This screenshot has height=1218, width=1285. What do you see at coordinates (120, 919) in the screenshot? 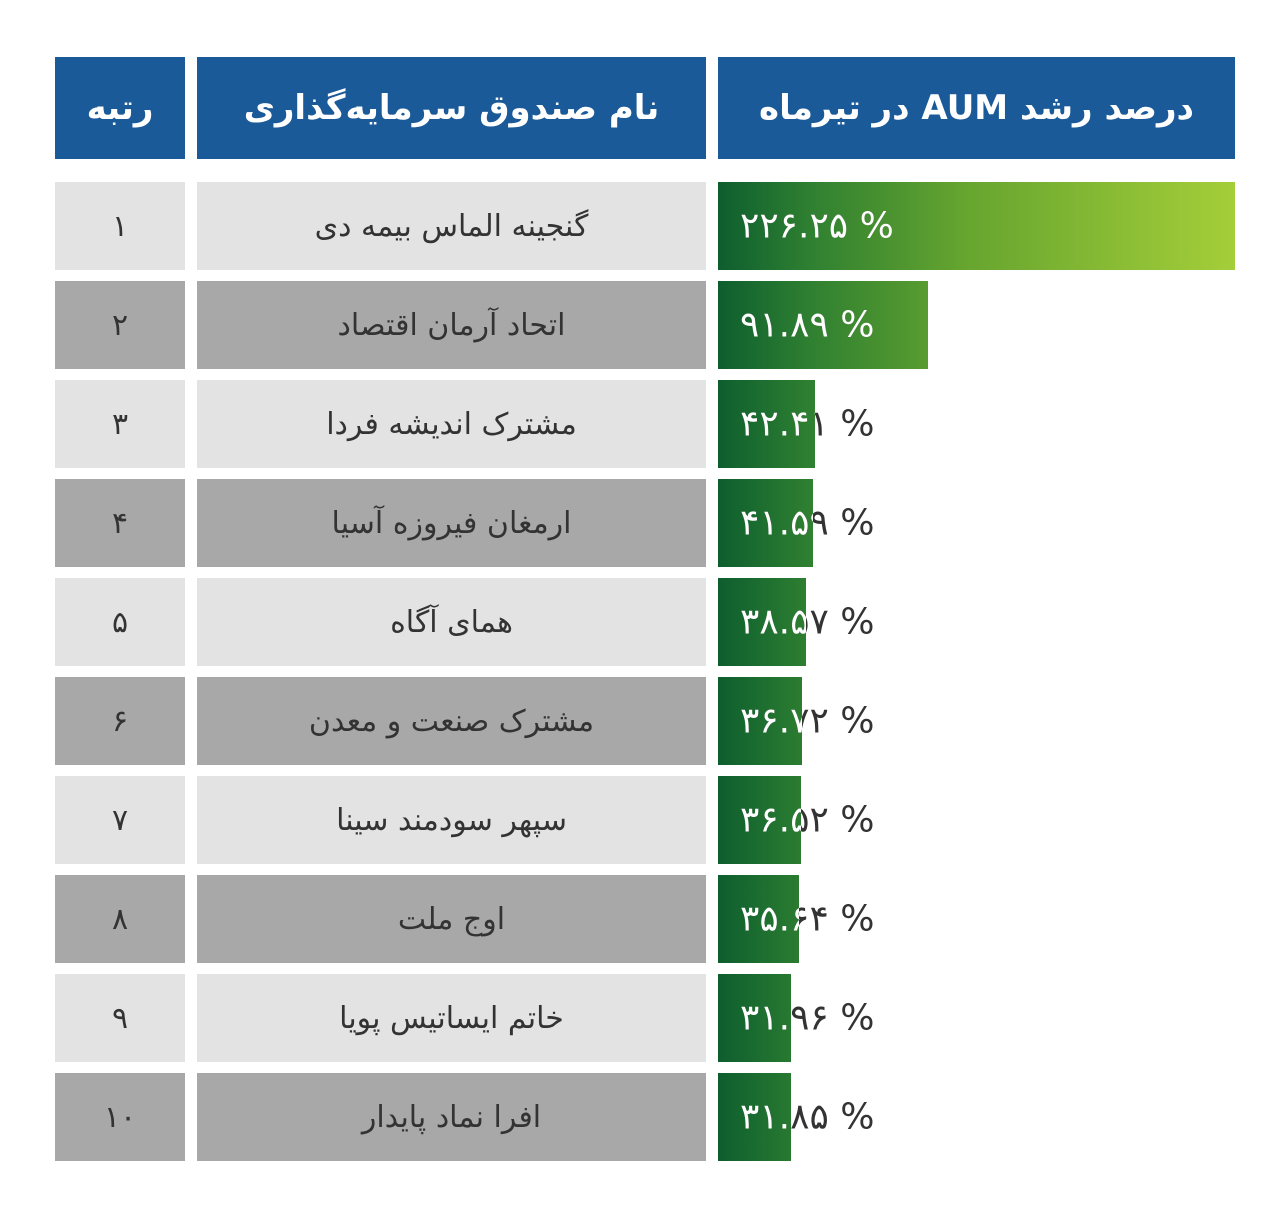
I see `rank-cell: ۸` at bounding box center [120, 919].